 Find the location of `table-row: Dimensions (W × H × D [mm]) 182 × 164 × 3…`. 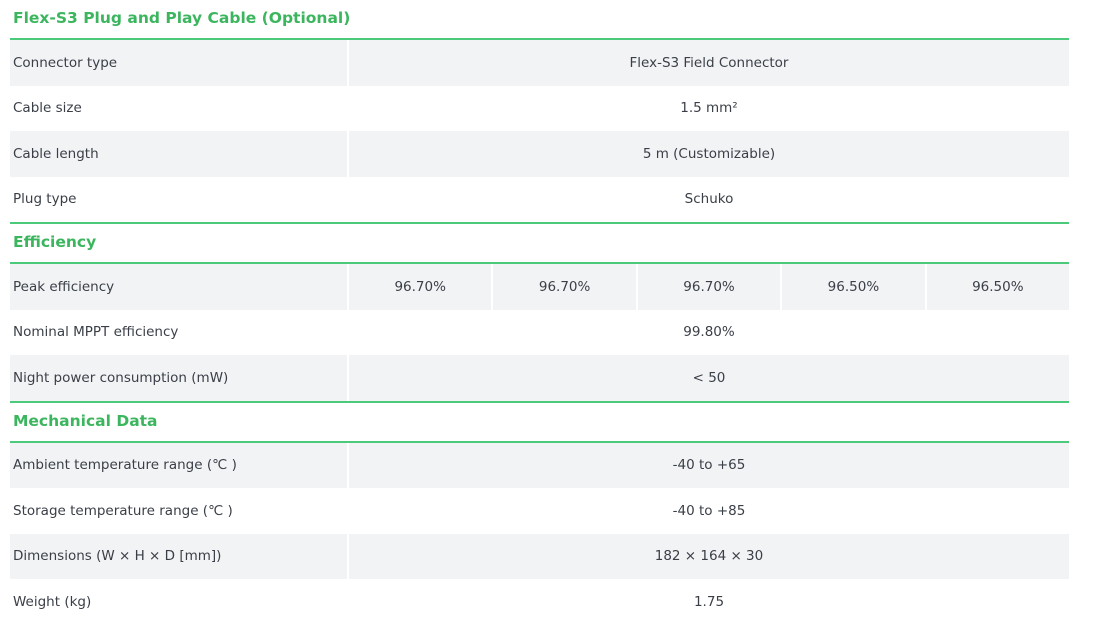

table-row: Dimensions (W × H × D [mm]) 182 × 164 × 3… is located at coordinates (539, 556).